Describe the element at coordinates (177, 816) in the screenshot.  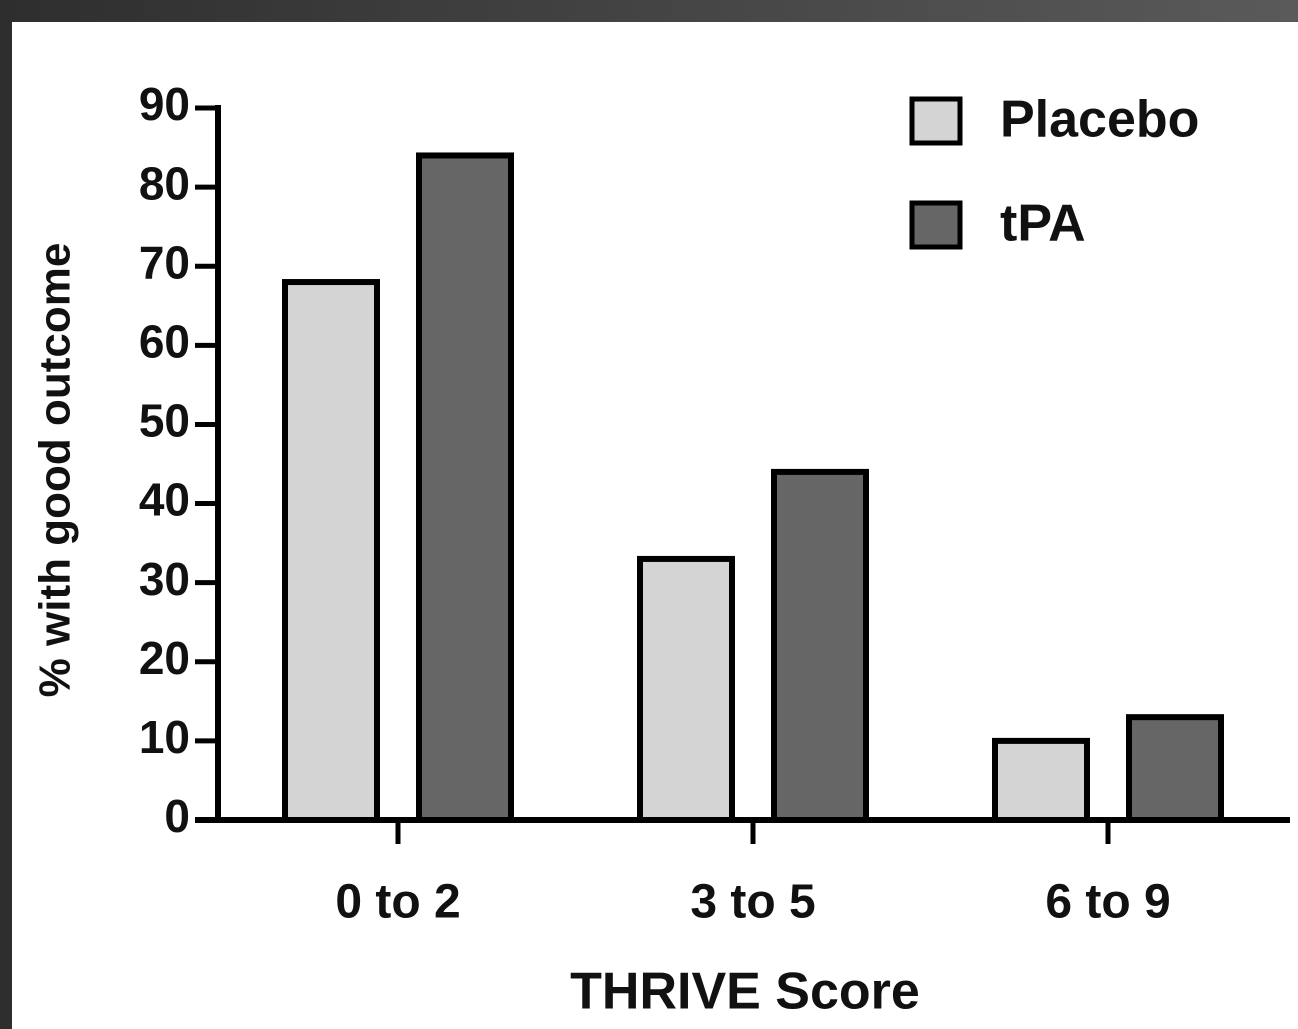
I see `y-tick-label: 0` at that location.